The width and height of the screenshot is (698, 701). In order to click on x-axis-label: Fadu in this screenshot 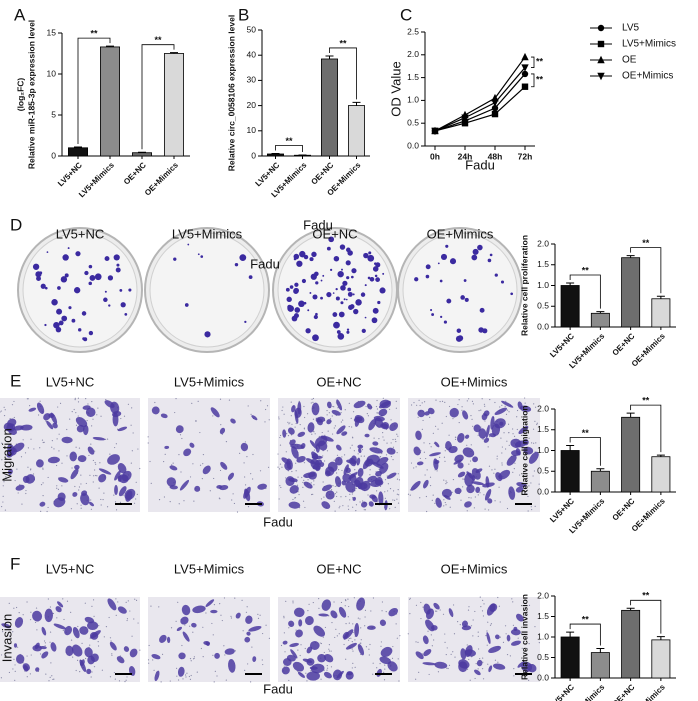, I will do `click(480, 164)`.